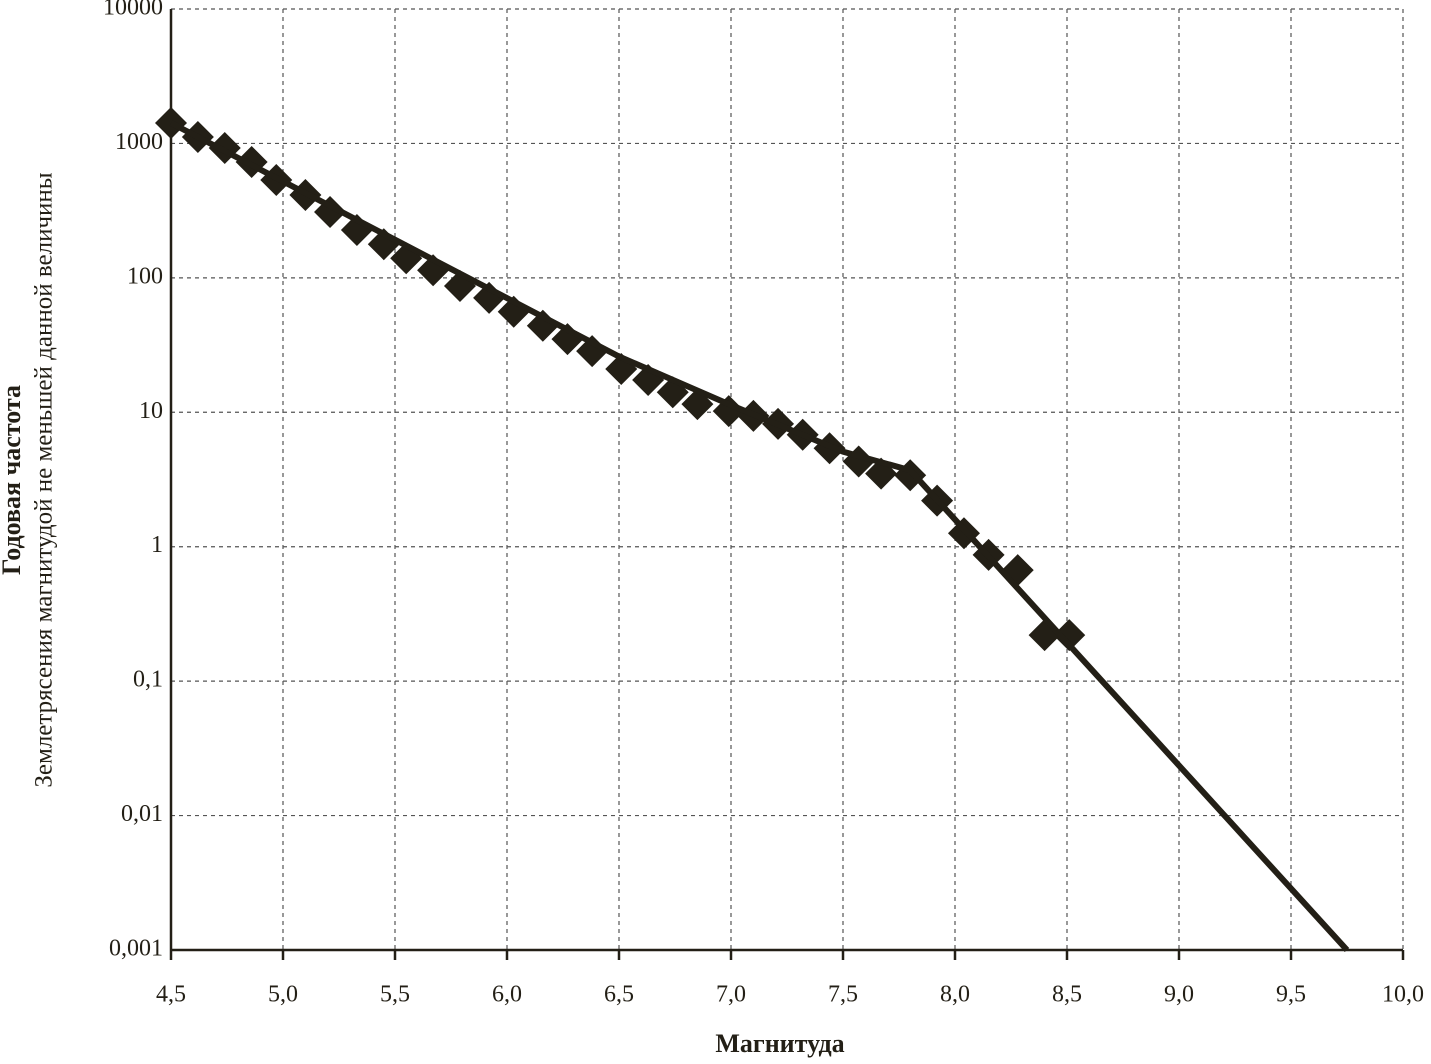 The image size is (1431, 1064). I want to click on x-tick-label: 5,5, so click(395, 995).